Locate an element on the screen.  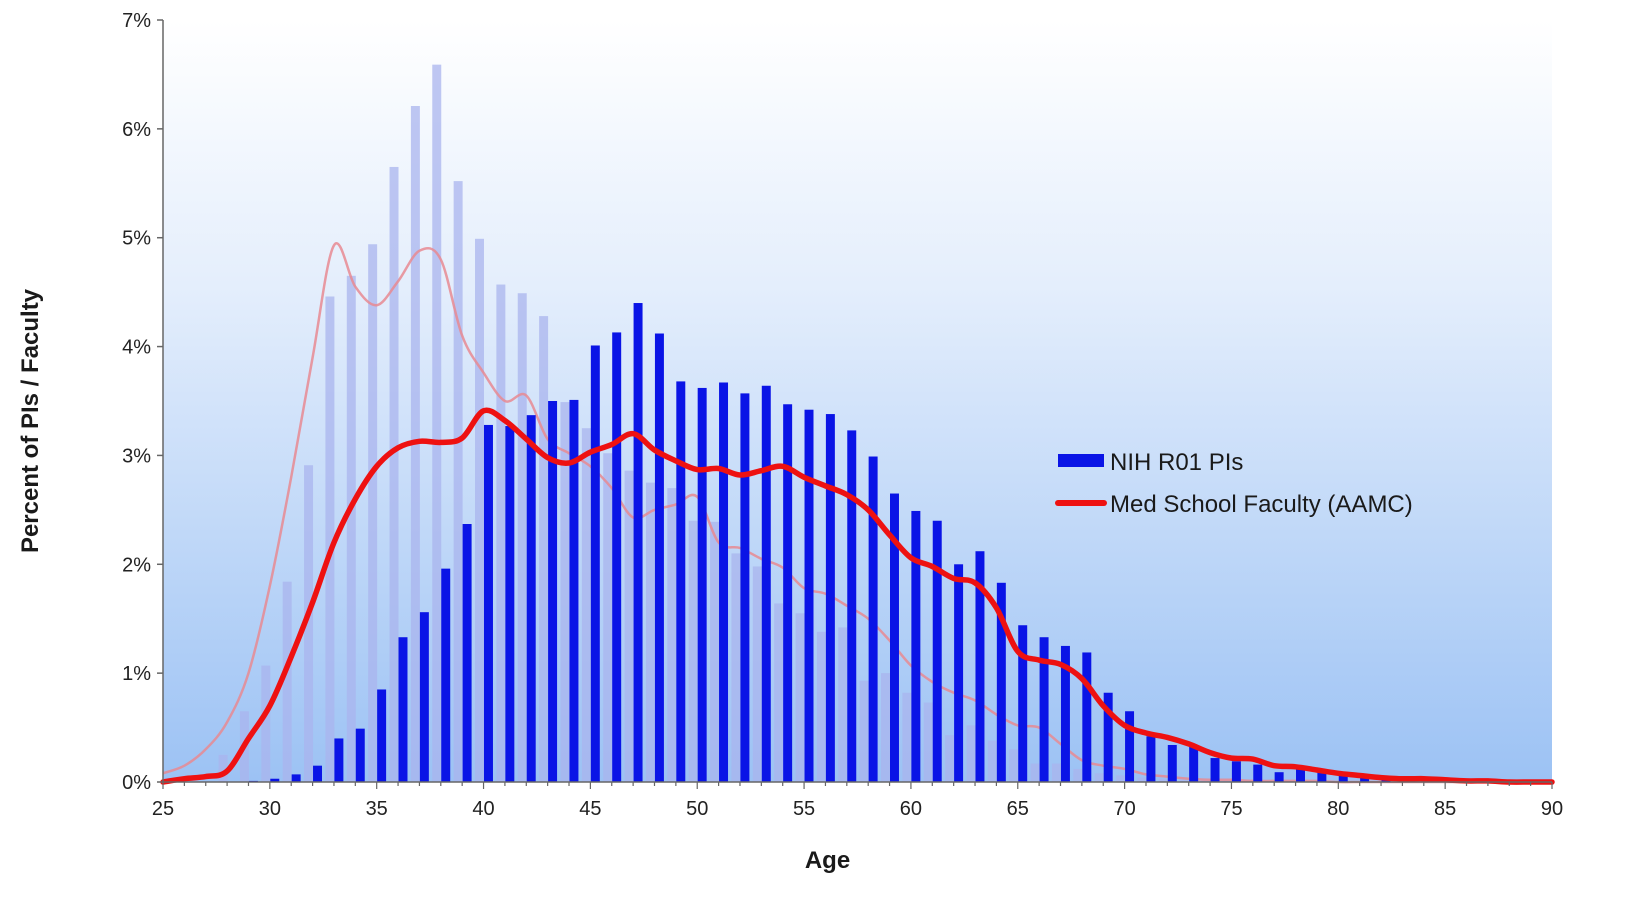
x-tick-label: 40 is located at coordinates (483, 809).